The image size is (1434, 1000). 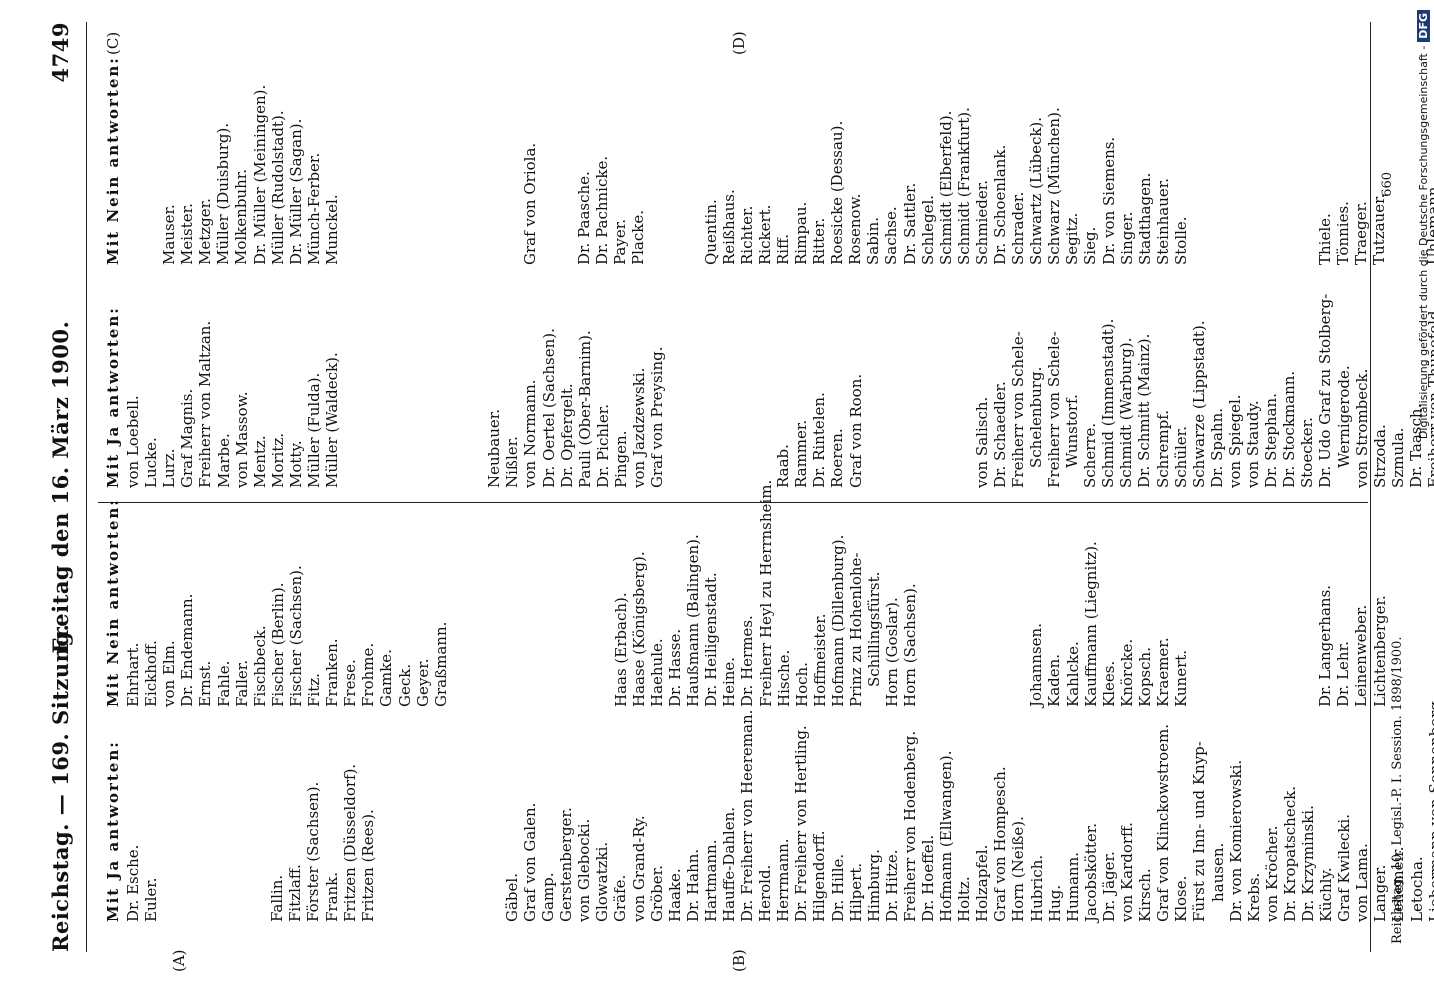 What do you see at coordinates (891, 235) in the screenshot?
I see `member-name: Sachse.` at bounding box center [891, 235].